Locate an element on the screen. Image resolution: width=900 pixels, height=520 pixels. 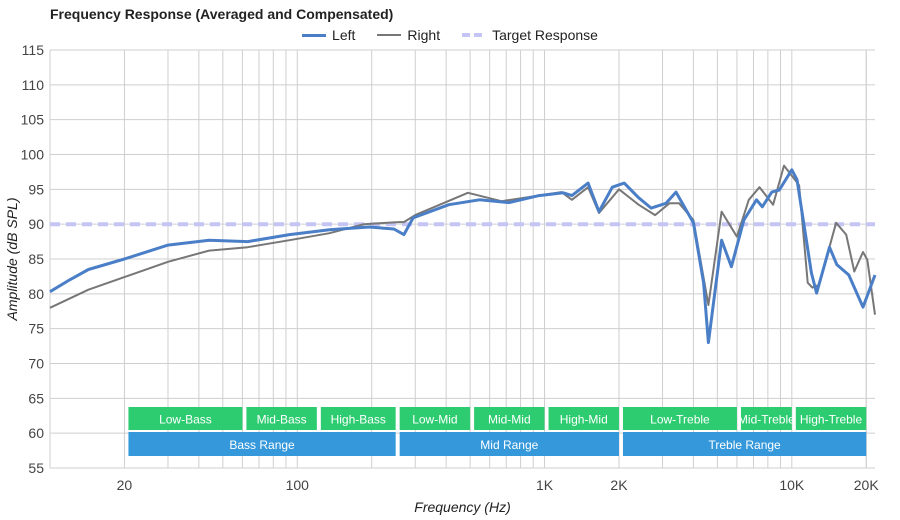
x-tick-label: 100 is located at coordinates (298, 485).